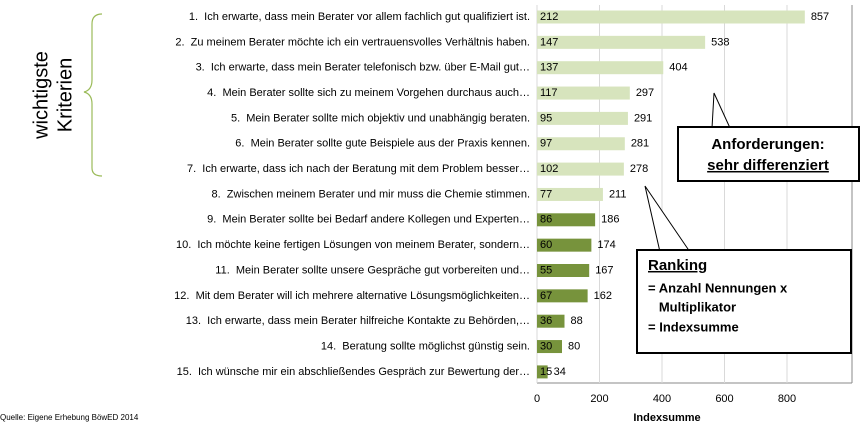  What do you see at coordinates (666, 418) in the screenshot?
I see `x-axis-label: Indexsumme` at bounding box center [666, 418].